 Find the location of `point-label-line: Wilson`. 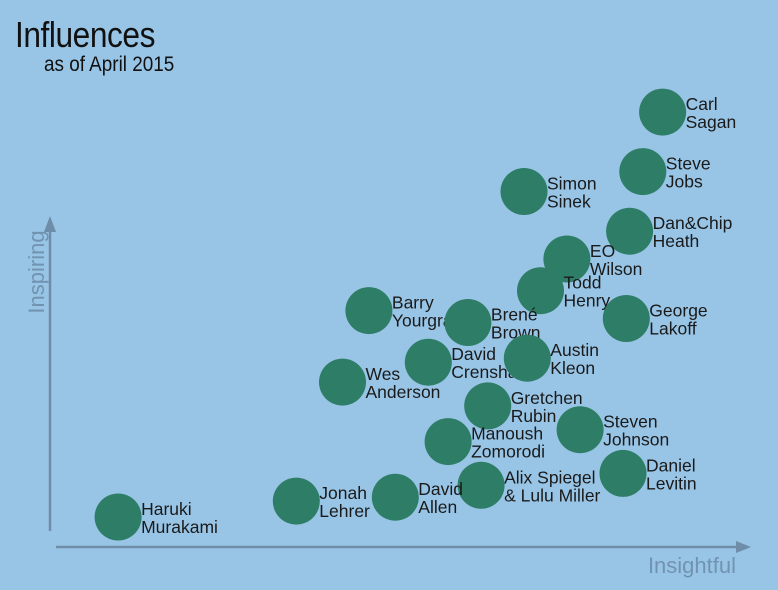

point-label-line: Wilson is located at coordinates (616, 269).